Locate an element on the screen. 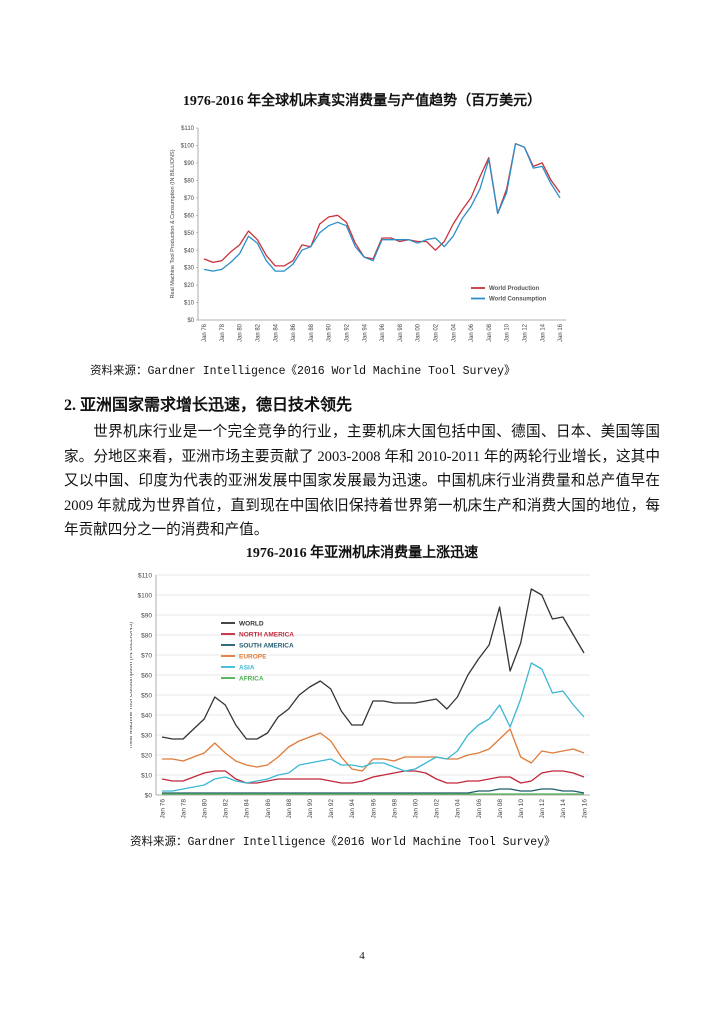 This screenshot has height=1024, width=724. legend-label: EUROPE is located at coordinates (253, 656).